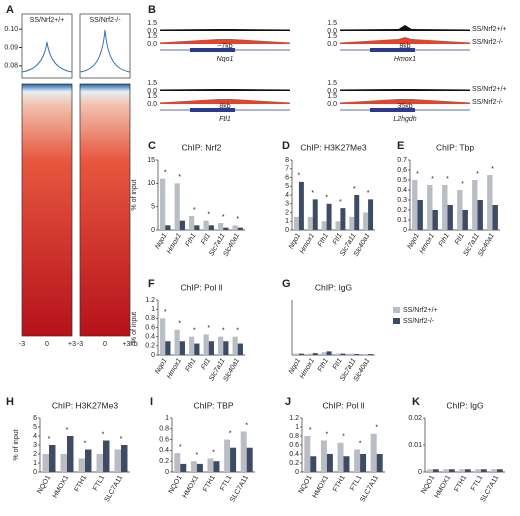 The image size is (520, 516). Describe the element at coordinates (151, 284) in the screenshot. I see `panel-label: F` at that location.